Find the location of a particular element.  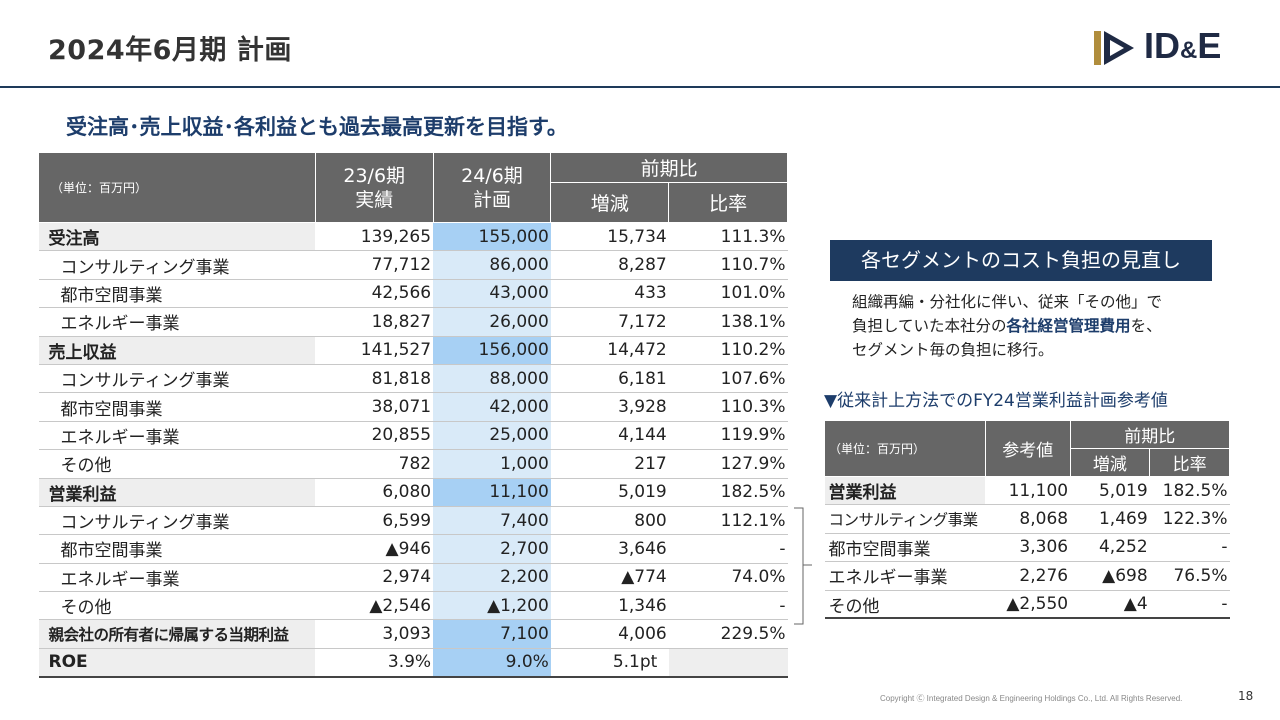

value-ref: 3,306 is located at coordinates (1028, 548).